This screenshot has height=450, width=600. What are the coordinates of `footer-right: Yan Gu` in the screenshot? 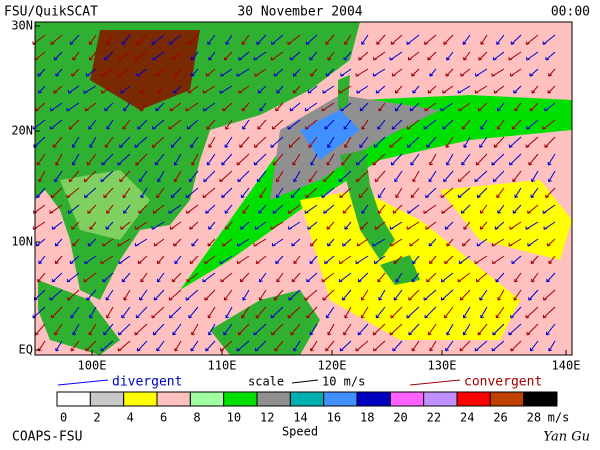 It's located at (566, 437).